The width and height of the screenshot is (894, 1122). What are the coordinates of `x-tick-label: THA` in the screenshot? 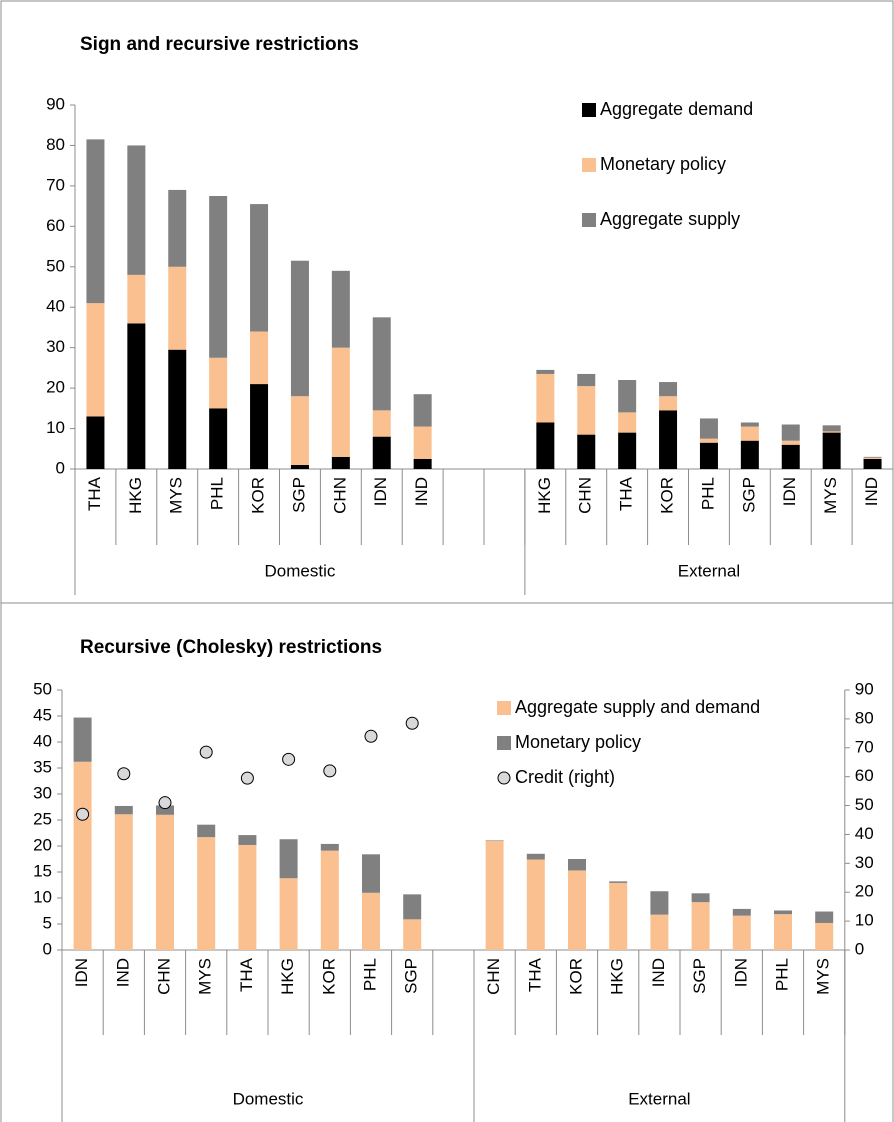 It's located at (626, 493).